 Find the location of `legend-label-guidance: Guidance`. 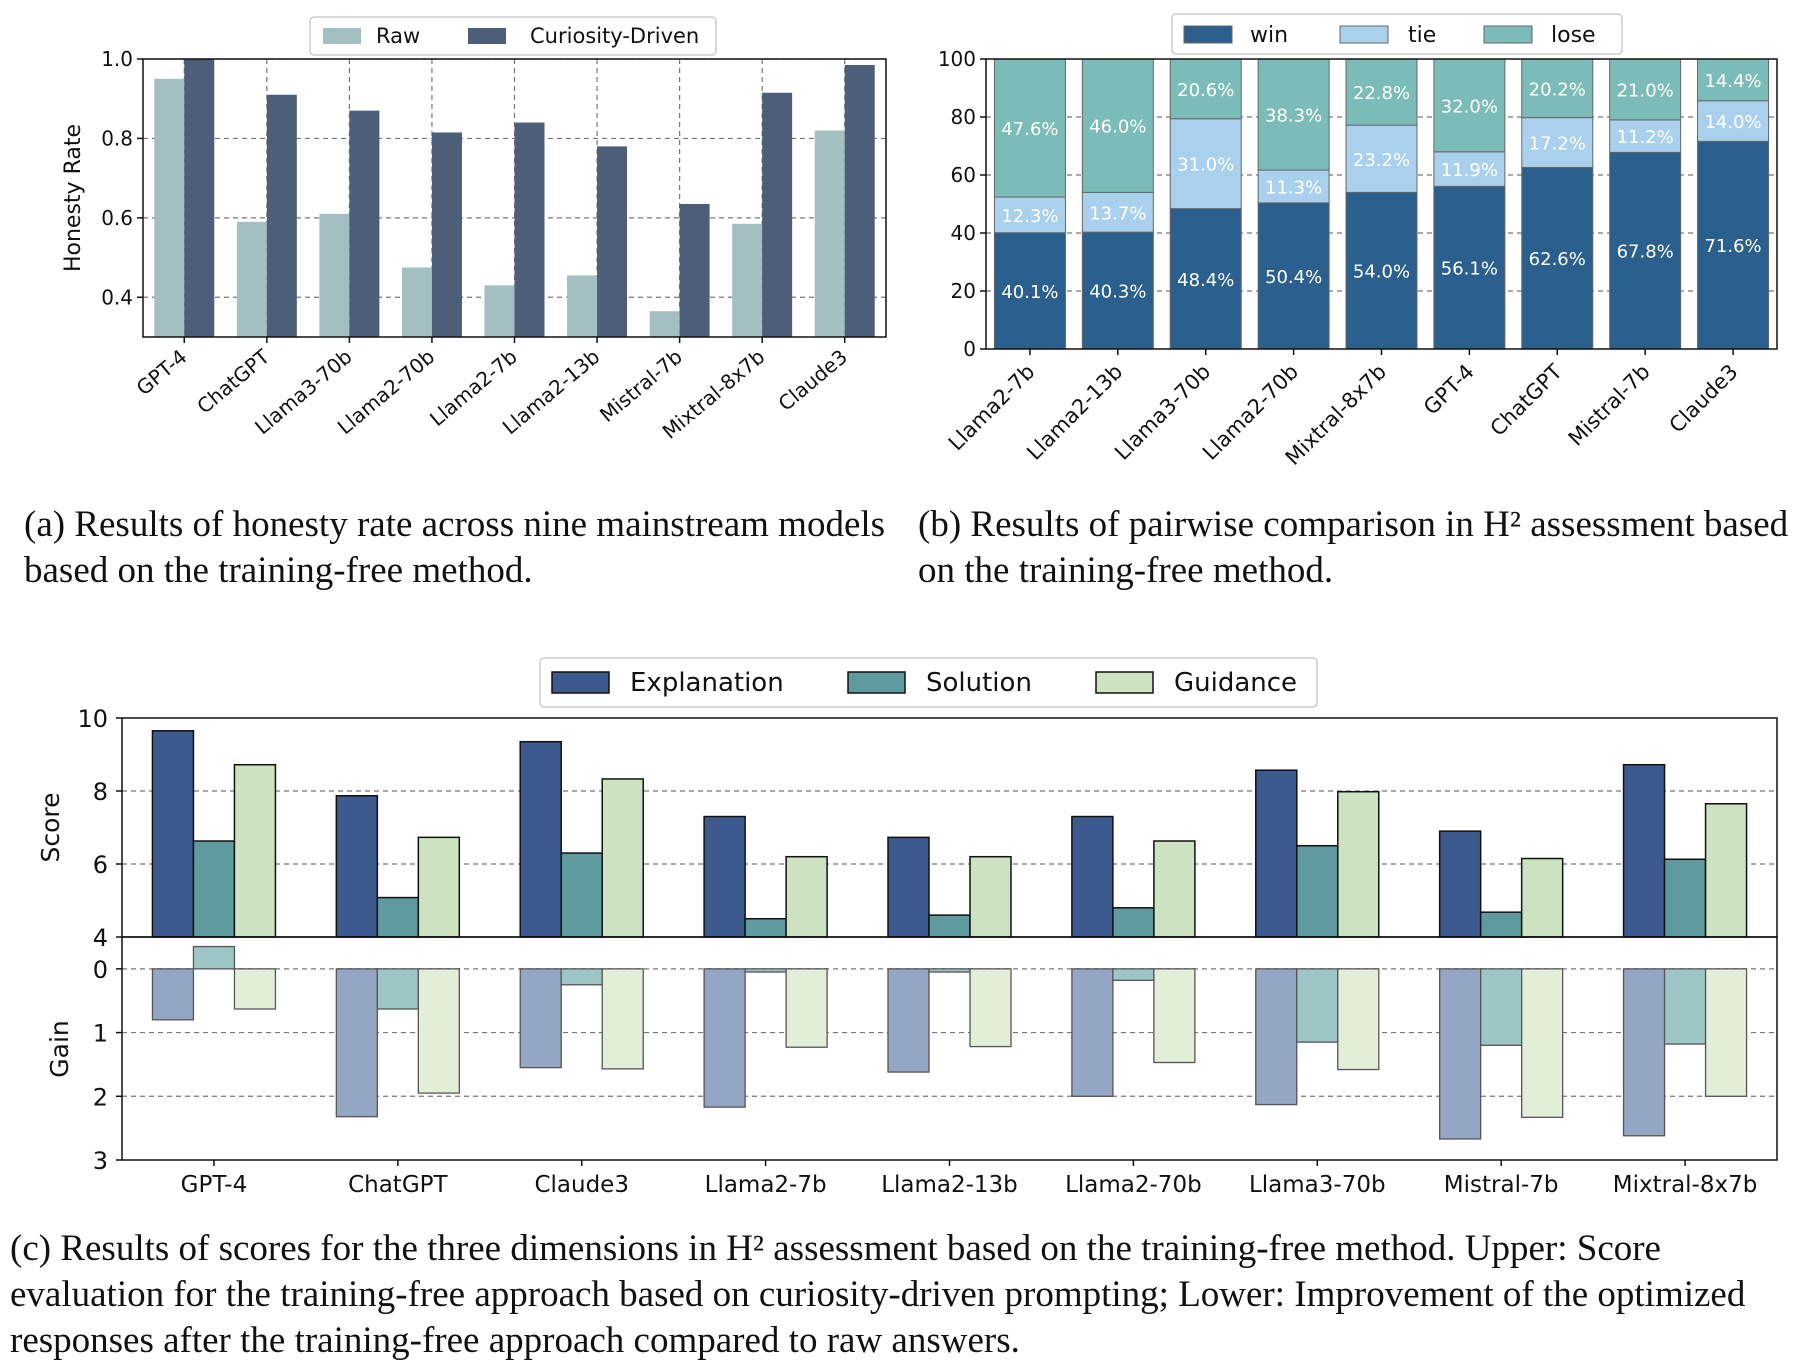

legend-label-guidance: Guidance is located at coordinates (1235, 683).